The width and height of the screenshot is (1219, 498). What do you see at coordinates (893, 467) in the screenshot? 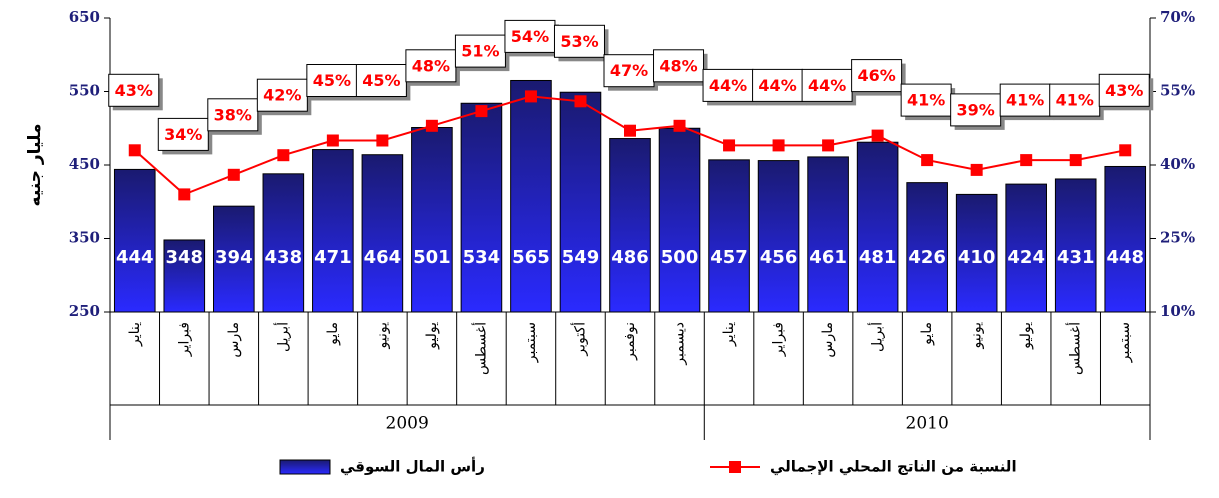
I see `legend-label: النسبة من الناتج المحلي الإجمالي` at bounding box center [893, 467].